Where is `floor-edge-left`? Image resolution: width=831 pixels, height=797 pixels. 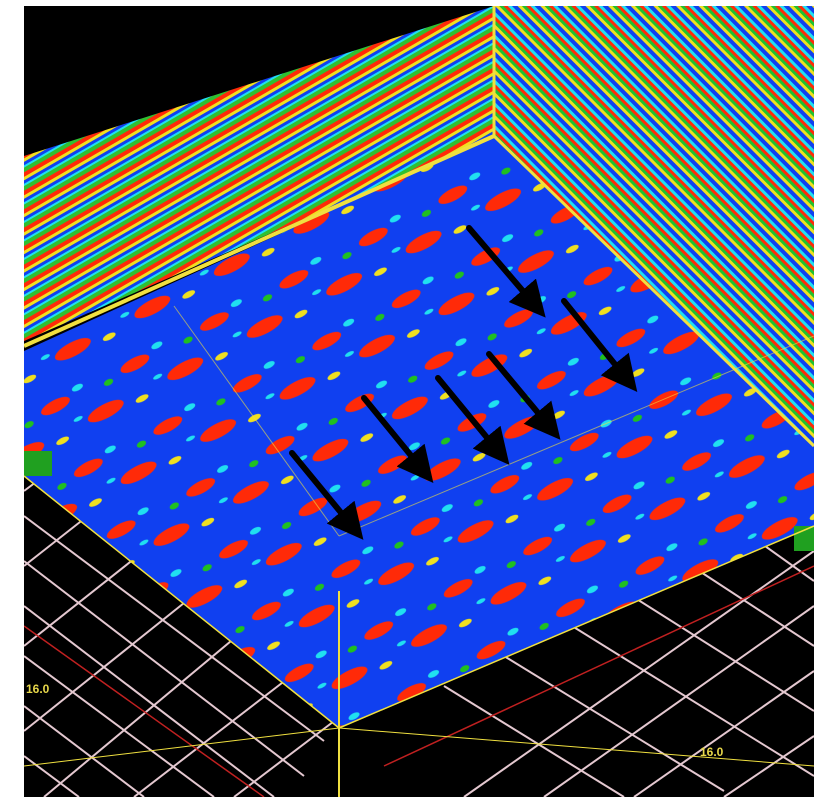
floor-edge-left is located at coordinates (38, 463).